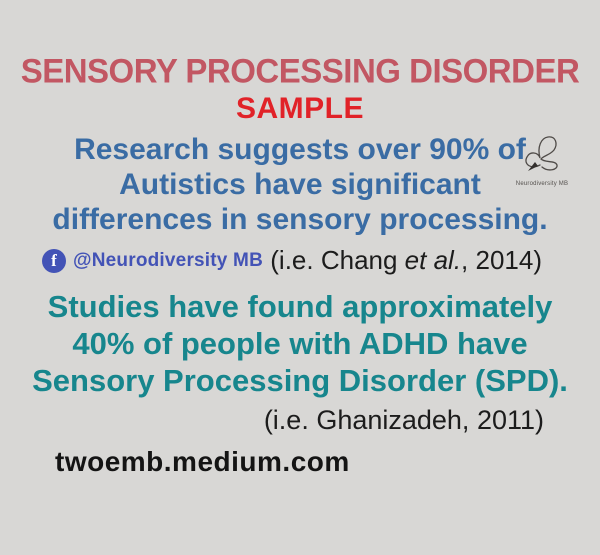 The image size is (600, 555). What do you see at coordinates (300, 219) in the screenshot?
I see `fact1-line3: differences in sensory processing.` at bounding box center [300, 219].